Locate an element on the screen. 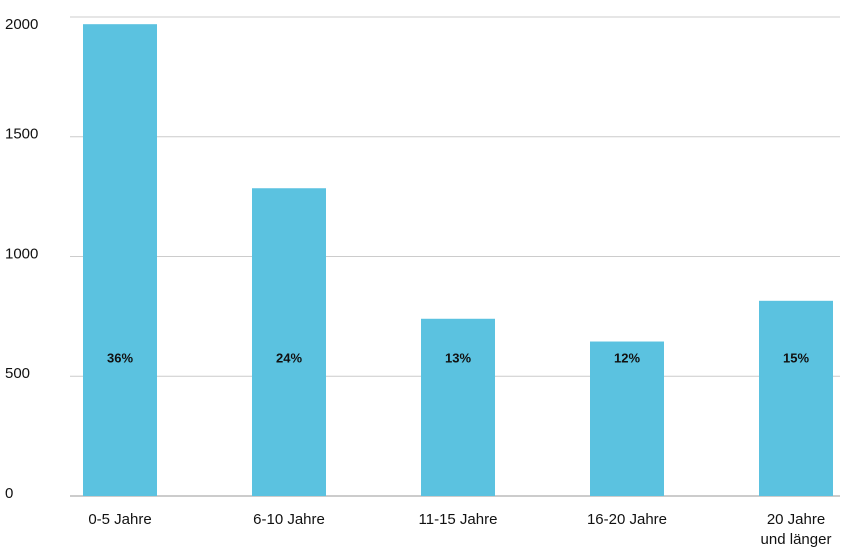  bar-label: 15% is located at coordinates (796, 357).